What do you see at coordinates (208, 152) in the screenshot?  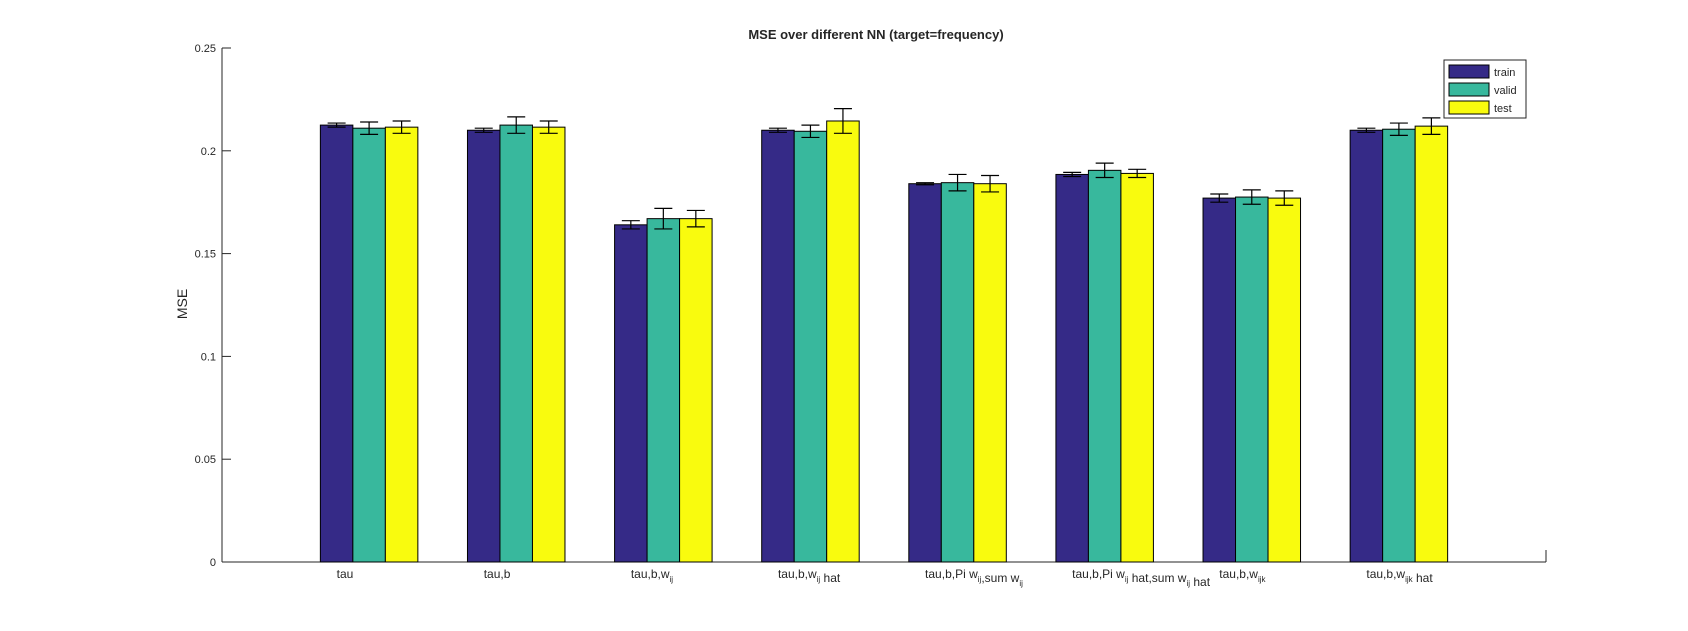 I see `y-tick-label: 0.2` at bounding box center [208, 152].